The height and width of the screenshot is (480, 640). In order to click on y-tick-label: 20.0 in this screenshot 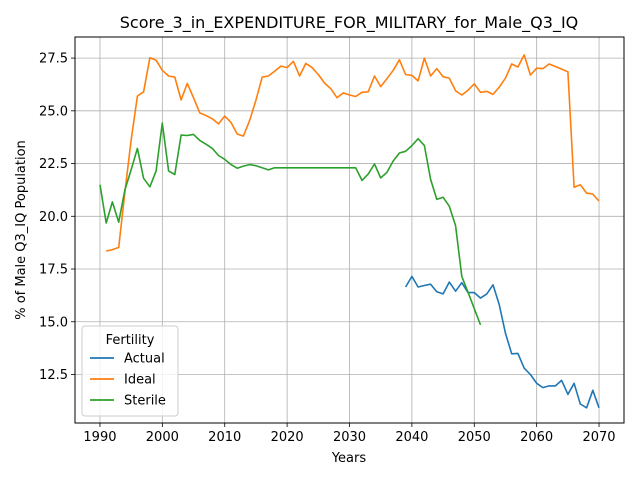, I will do `click(53, 217)`.